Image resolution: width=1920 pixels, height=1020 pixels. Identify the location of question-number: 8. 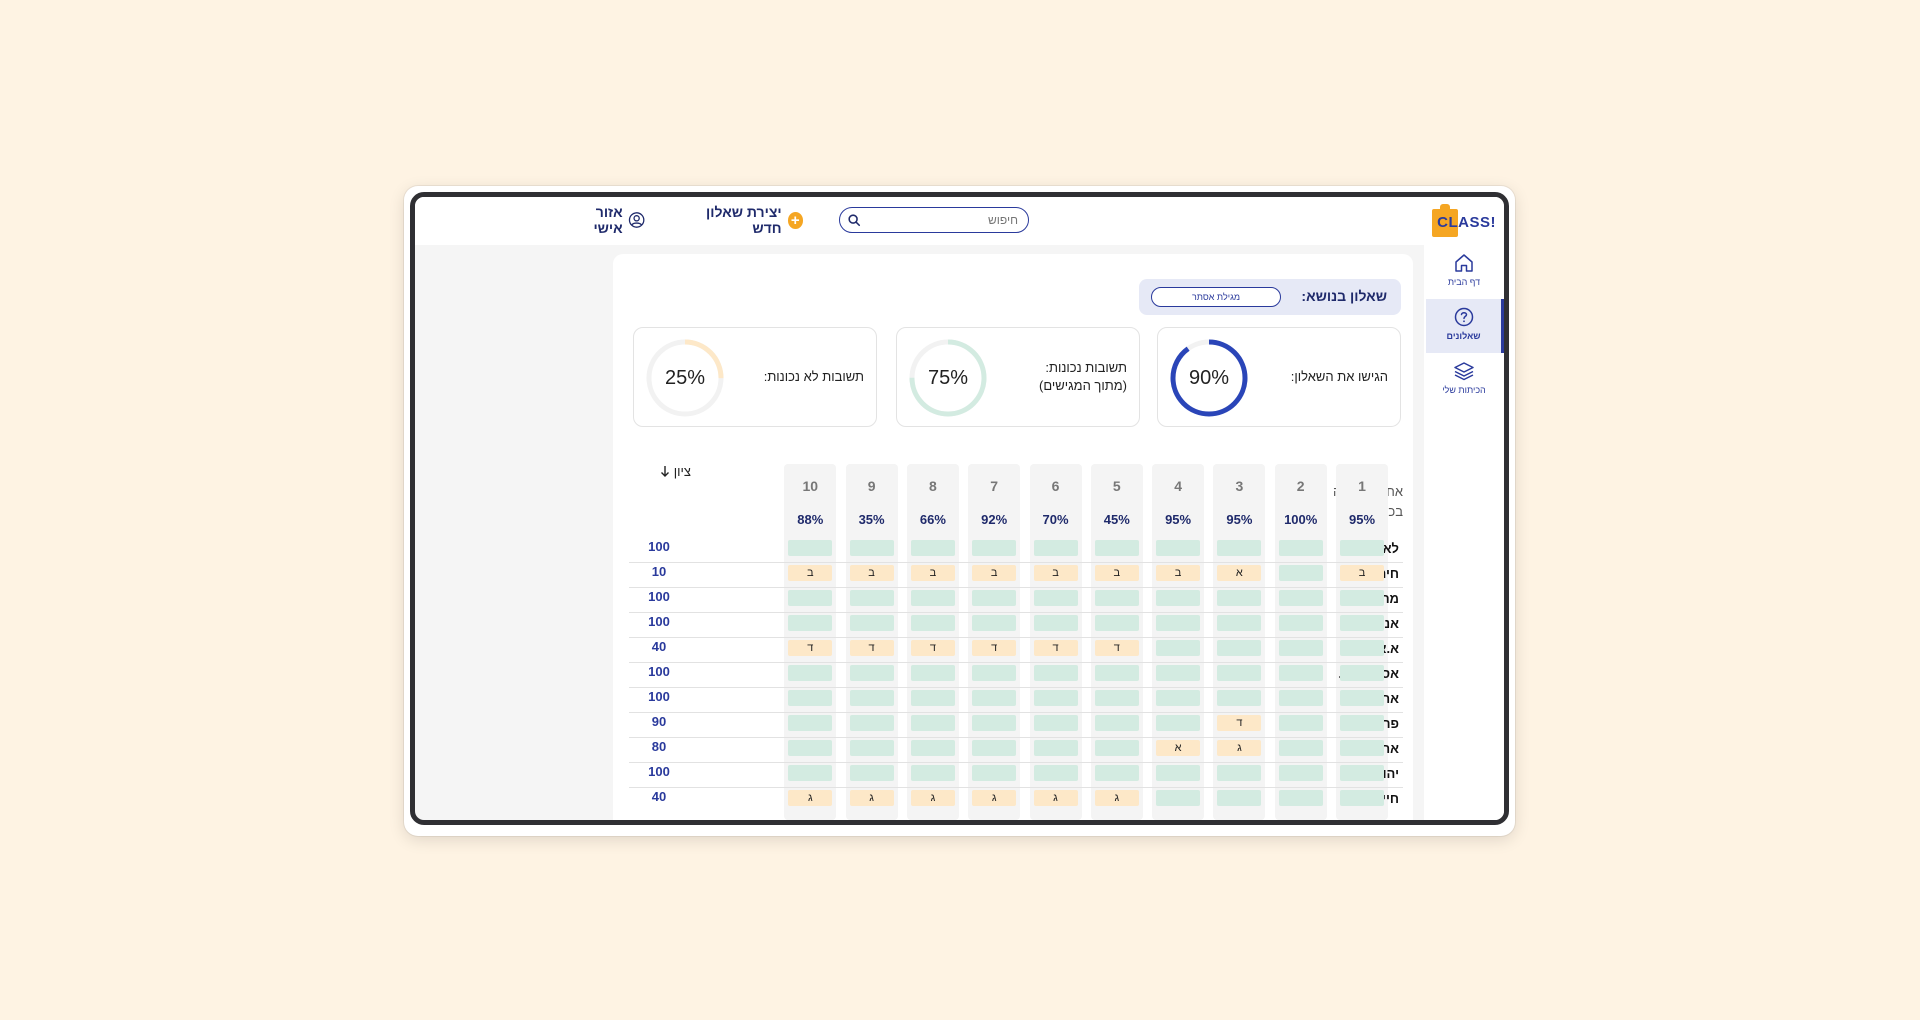
(932, 486).